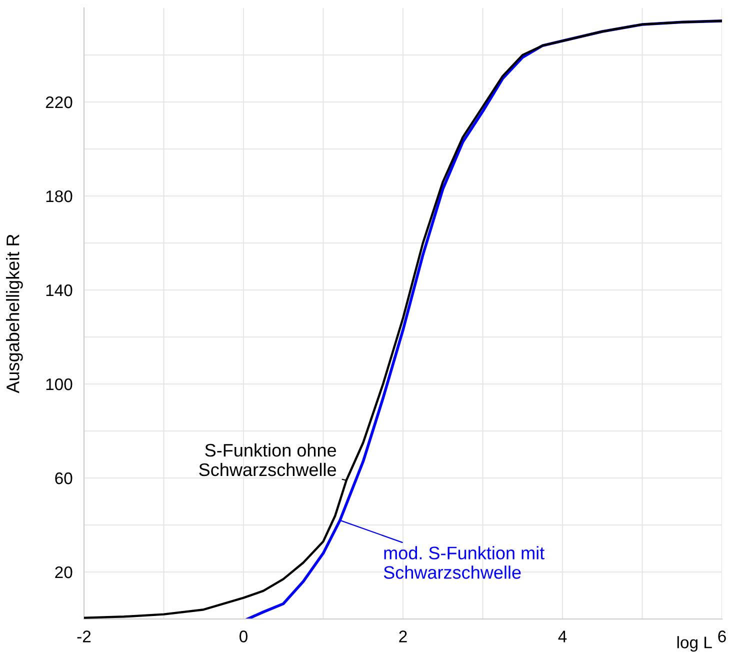 The image size is (729, 656). Describe the element at coordinates (59, 196) in the screenshot. I see `y-tick-label: 180` at that location.